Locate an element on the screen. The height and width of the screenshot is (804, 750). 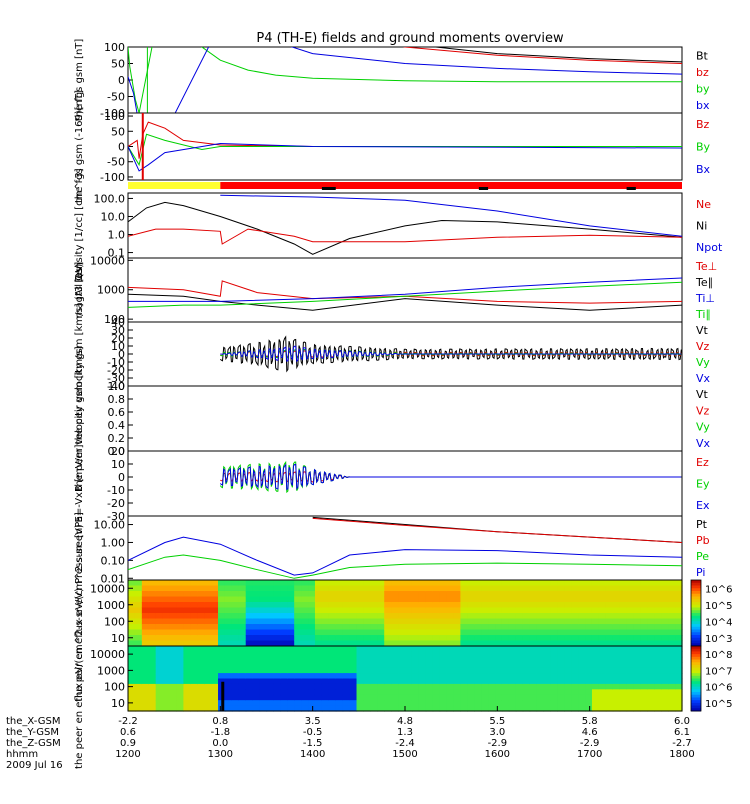
colorbar-tick-label: 10^7 is located at coordinates (718, 671).